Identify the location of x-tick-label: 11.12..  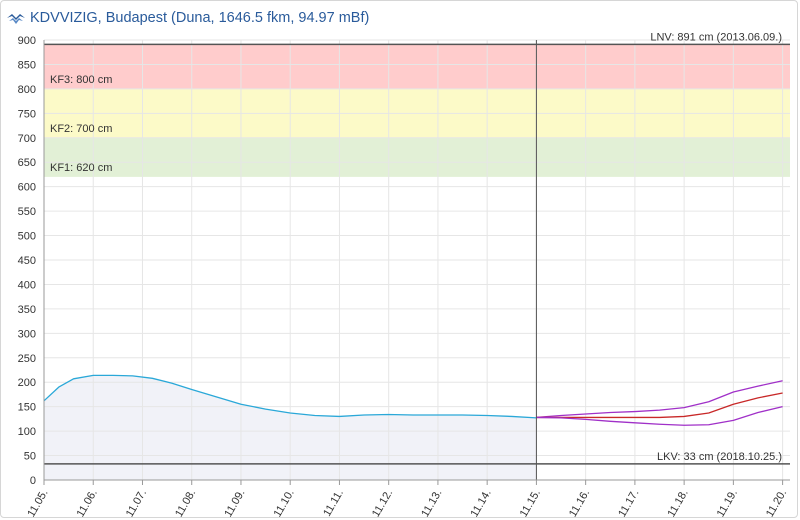
(382, 504).